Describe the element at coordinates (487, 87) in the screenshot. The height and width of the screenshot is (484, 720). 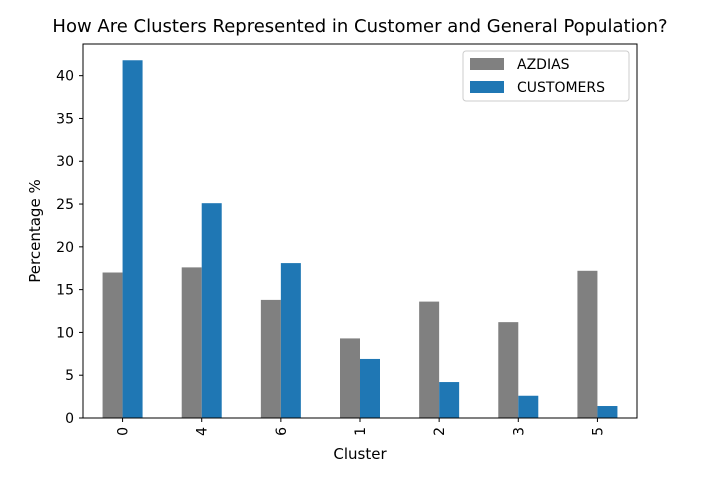
I see `legend-swatch-customers` at that location.